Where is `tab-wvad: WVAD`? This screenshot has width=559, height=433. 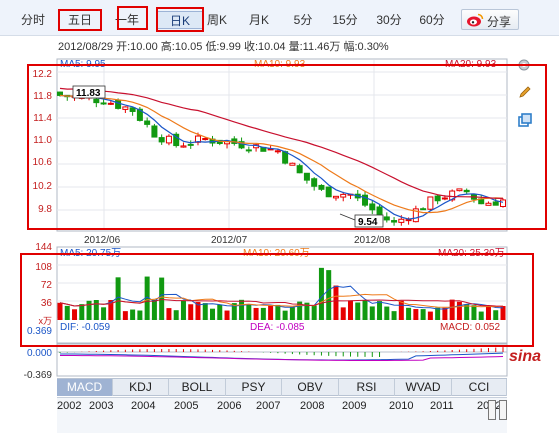 tab-wvad: WVAD is located at coordinates (423, 387).